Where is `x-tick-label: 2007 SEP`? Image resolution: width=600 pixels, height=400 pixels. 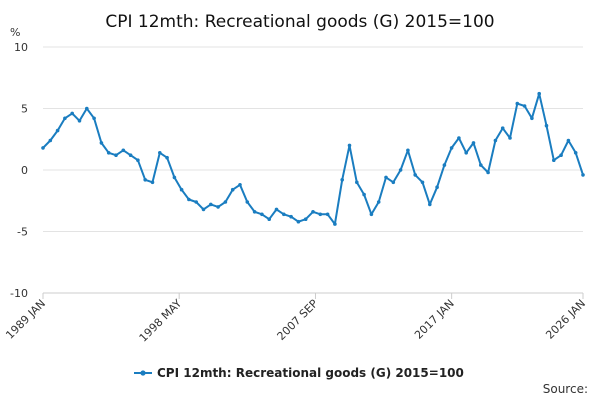
x-tick-label: 2007 SEP is located at coordinates (298, 320).